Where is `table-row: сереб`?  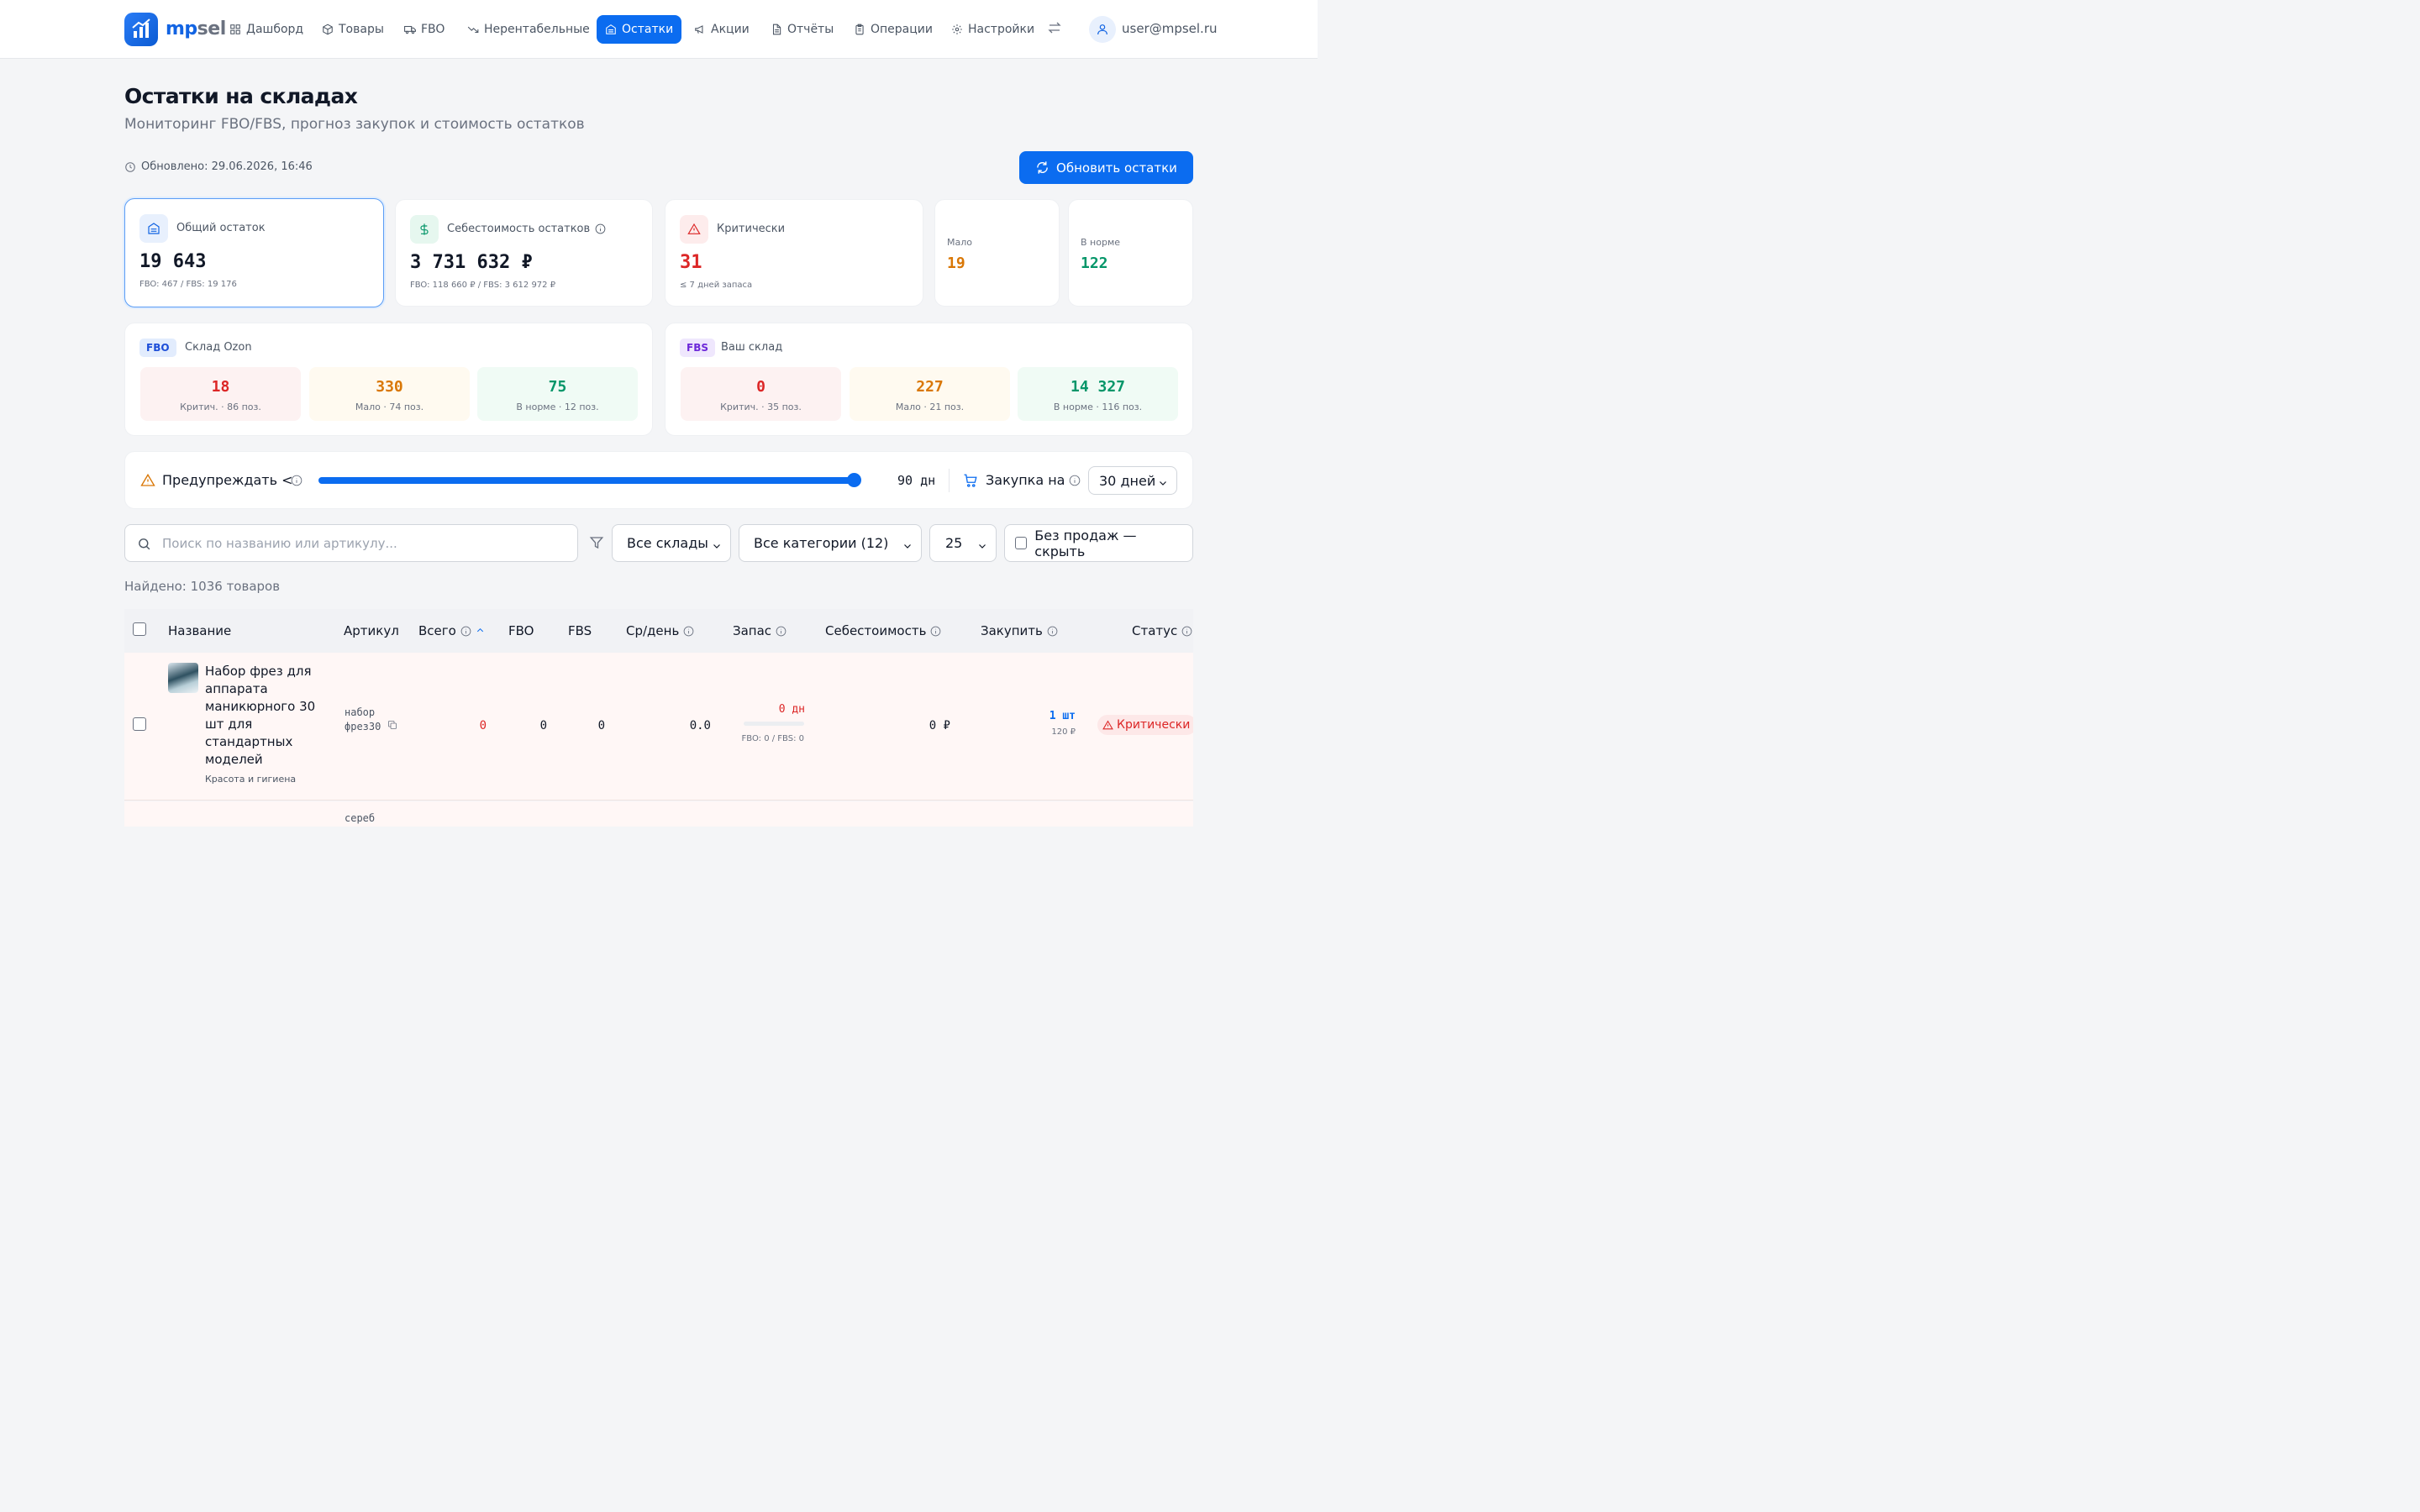 table-row: сереб is located at coordinates (658, 814).